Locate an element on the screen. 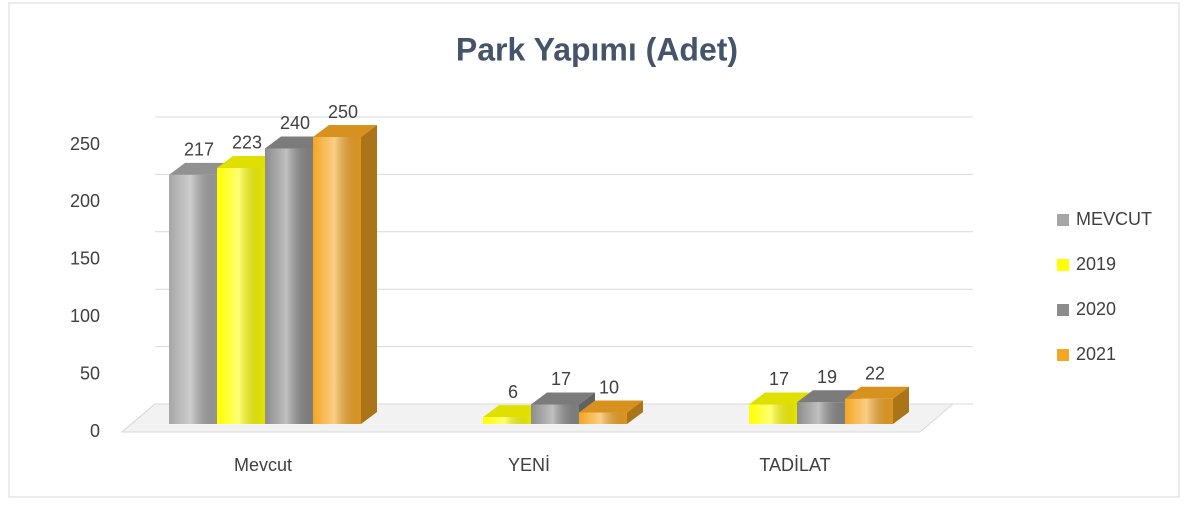  y-tick-label: 200 is located at coordinates (85, 201).